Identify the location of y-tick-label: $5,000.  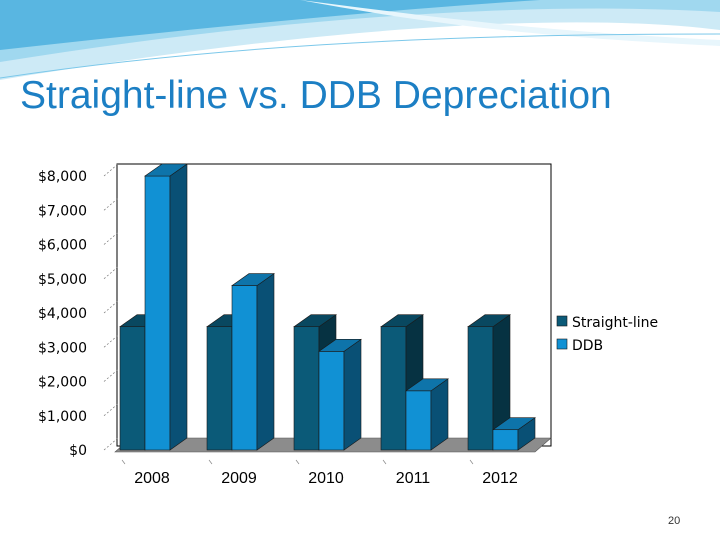
(62, 280).